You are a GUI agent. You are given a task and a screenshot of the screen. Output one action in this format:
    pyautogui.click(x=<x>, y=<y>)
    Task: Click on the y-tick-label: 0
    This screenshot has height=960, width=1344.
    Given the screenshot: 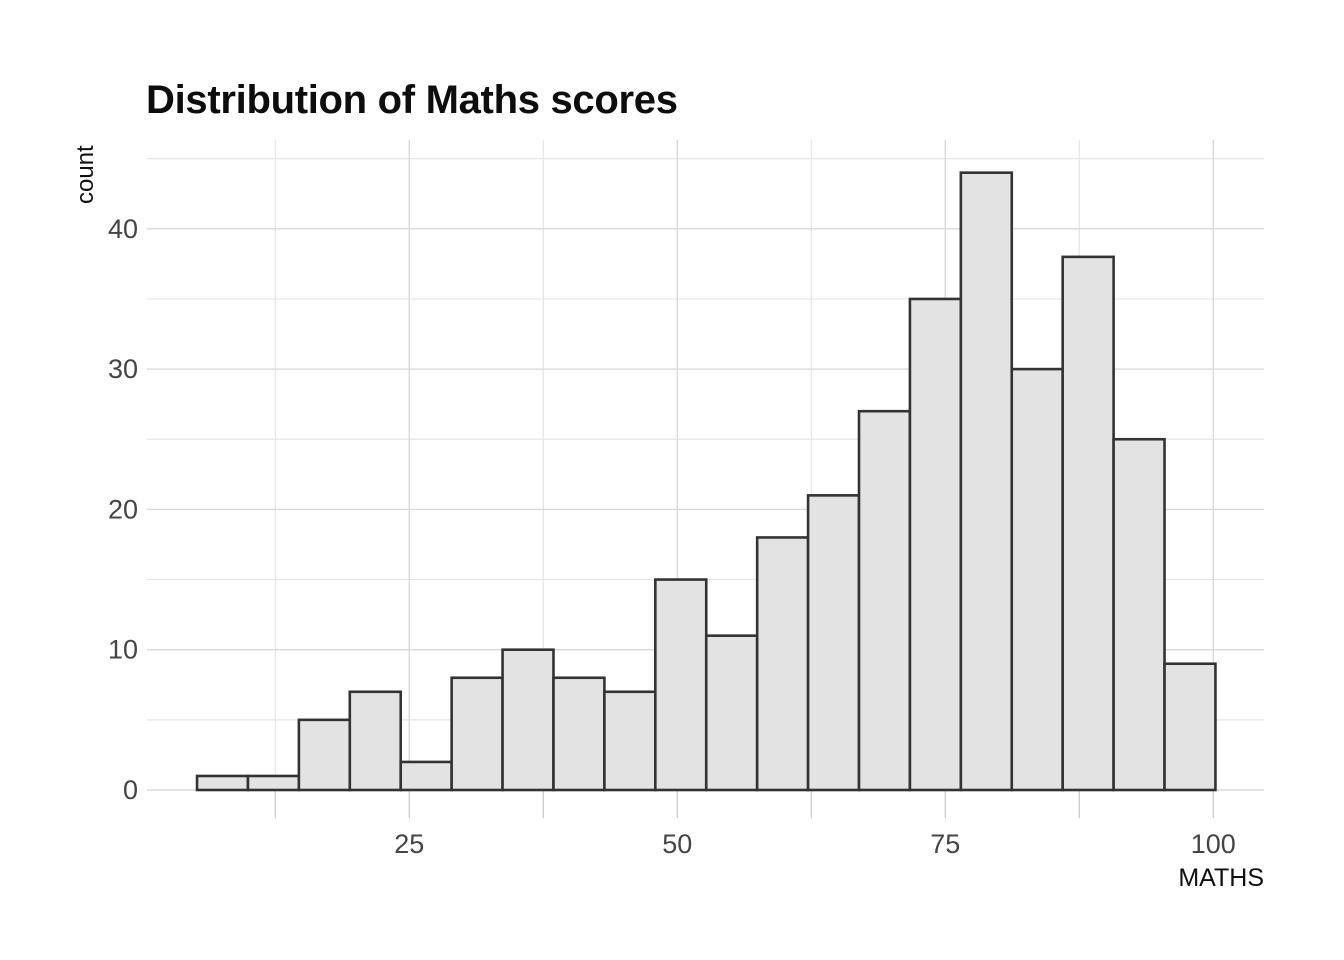 What is the action you would take?
    pyautogui.click(x=130, y=790)
    